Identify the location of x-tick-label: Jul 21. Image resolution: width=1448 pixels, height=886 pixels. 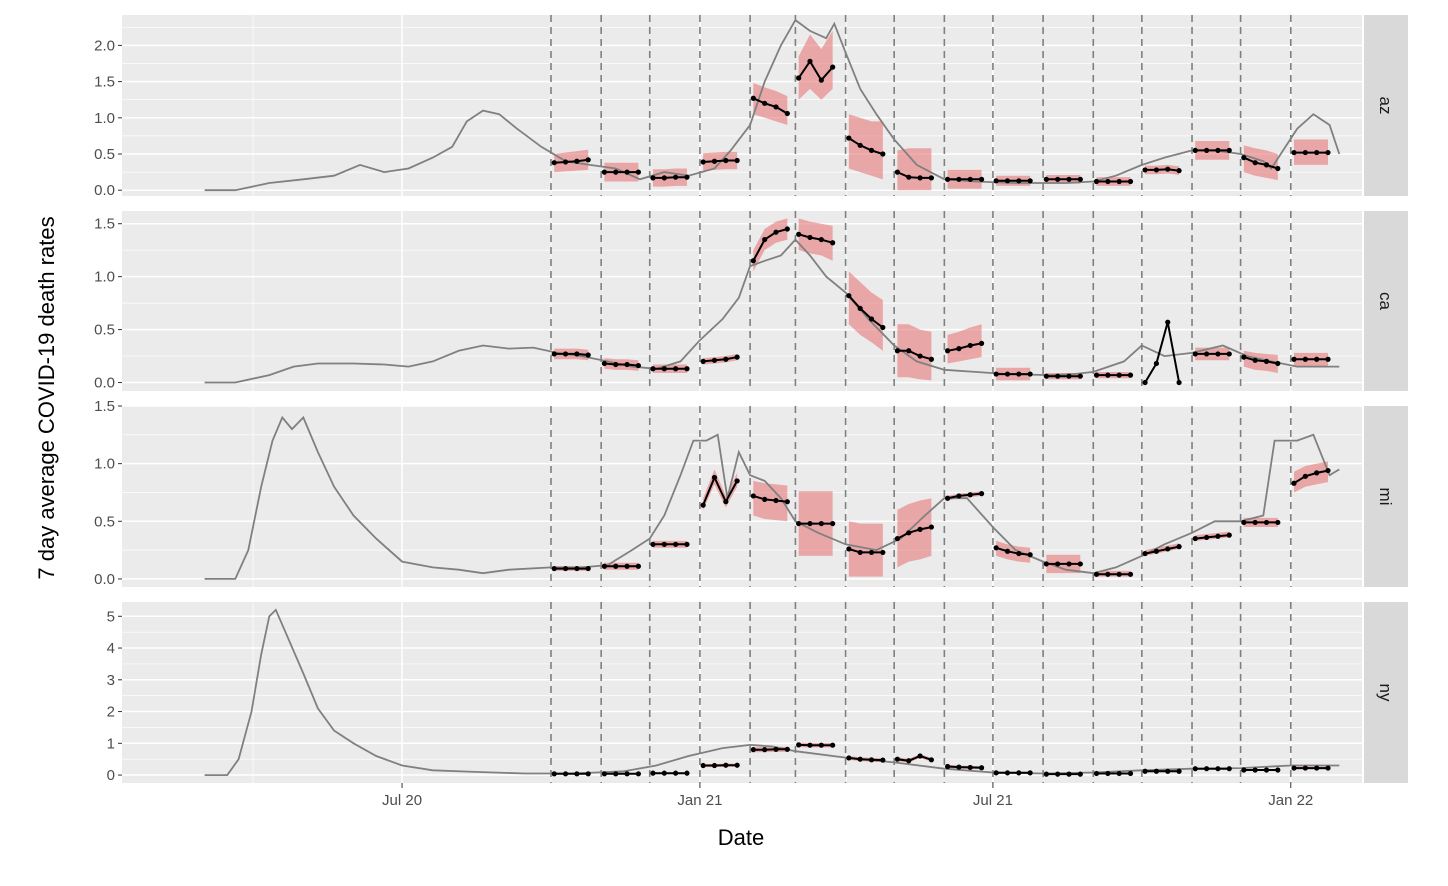
(993, 800).